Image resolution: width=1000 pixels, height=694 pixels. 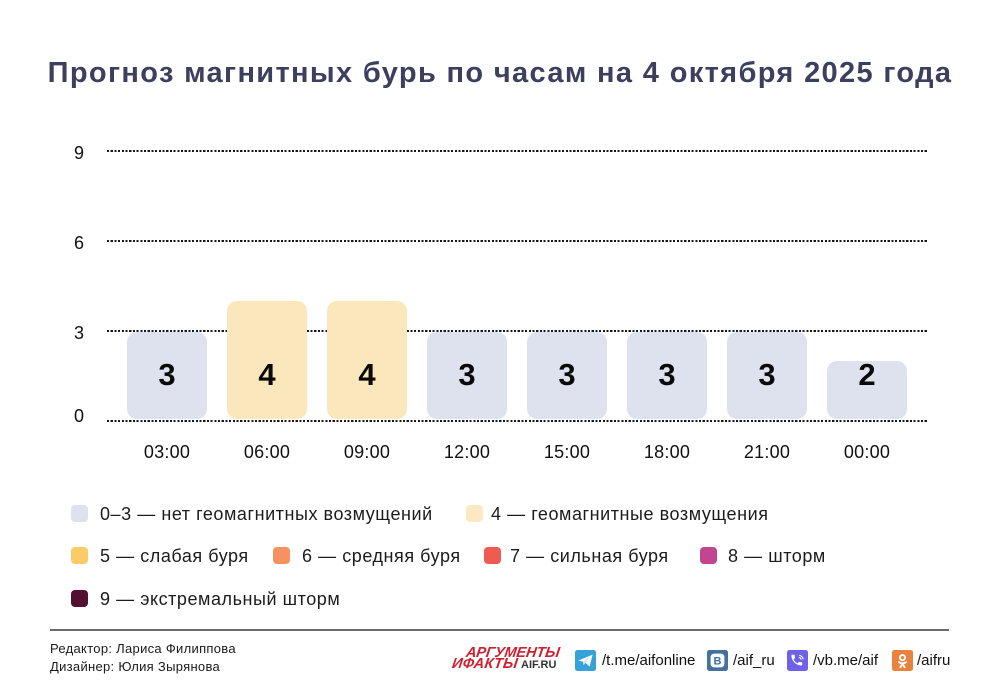 What do you see at coordinates (717, 661) in the screenshot?
I see `svg-text: В` at bounding box center [717, 661].